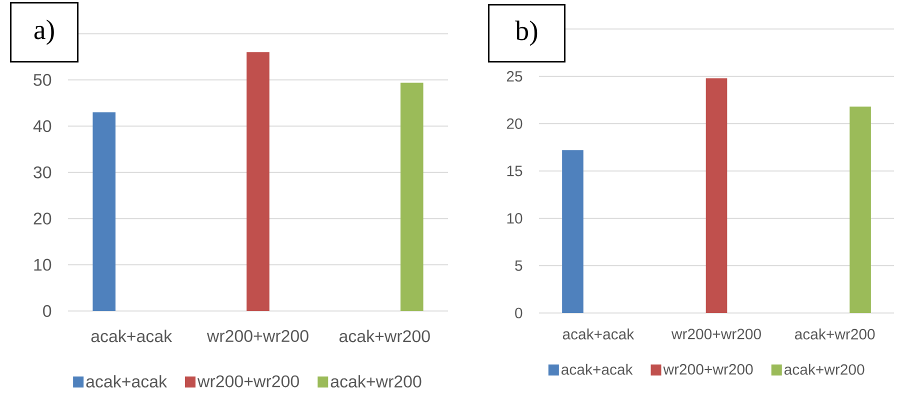 The width and height of the screenshot is (904, 403). Describe the element at coordinates (518, 265) in the screenshot. I see `y-tick-label: 5` at that location.